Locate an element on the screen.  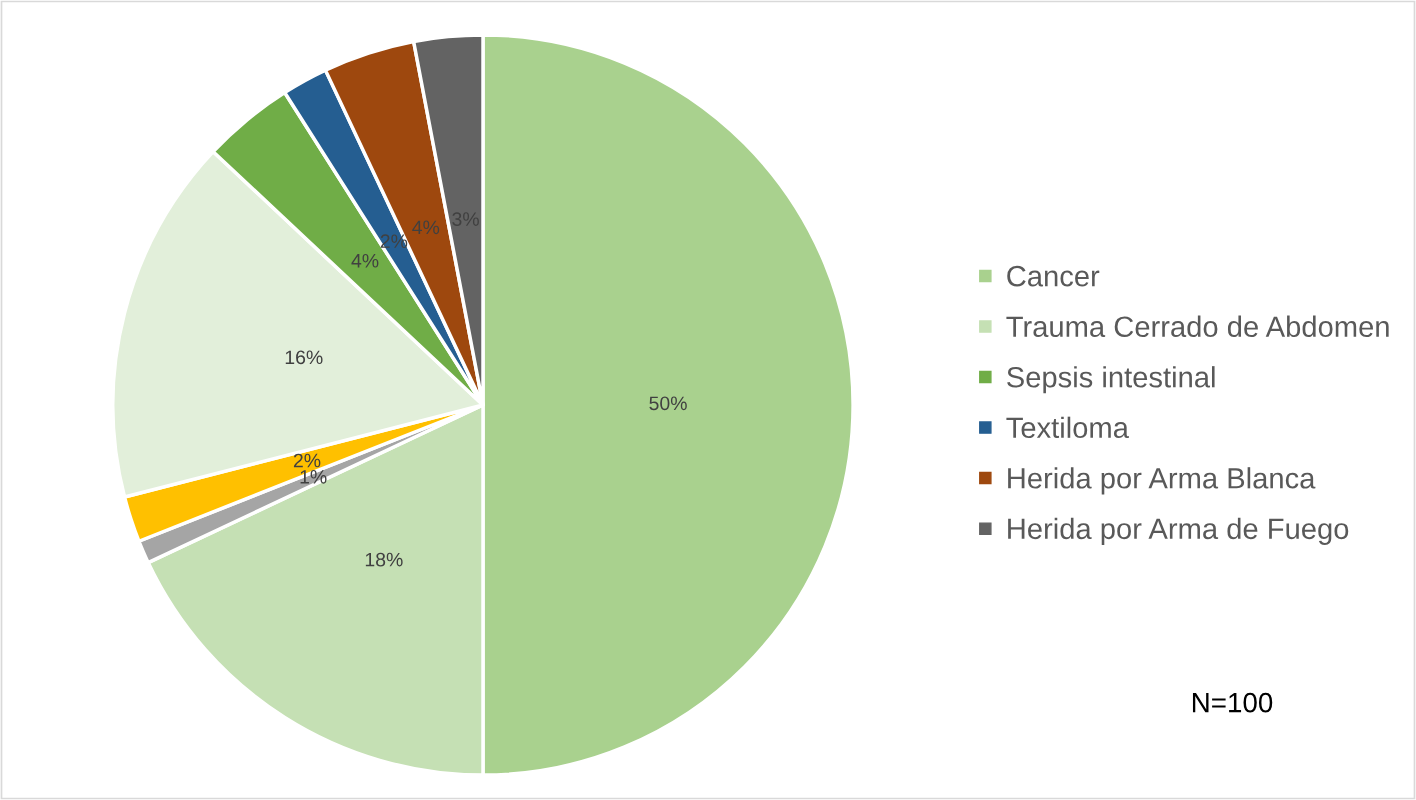
data-label: 2% is located at coordinates (307, 460).